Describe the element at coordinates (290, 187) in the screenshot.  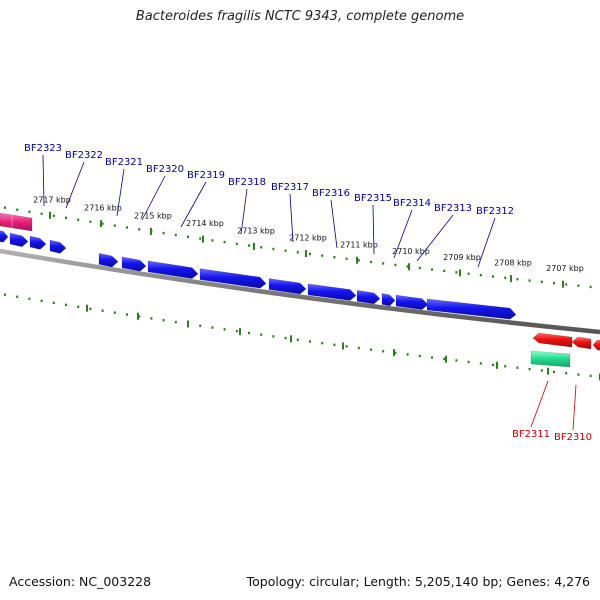
I see `gene-label-forward: BF2317` at that location.